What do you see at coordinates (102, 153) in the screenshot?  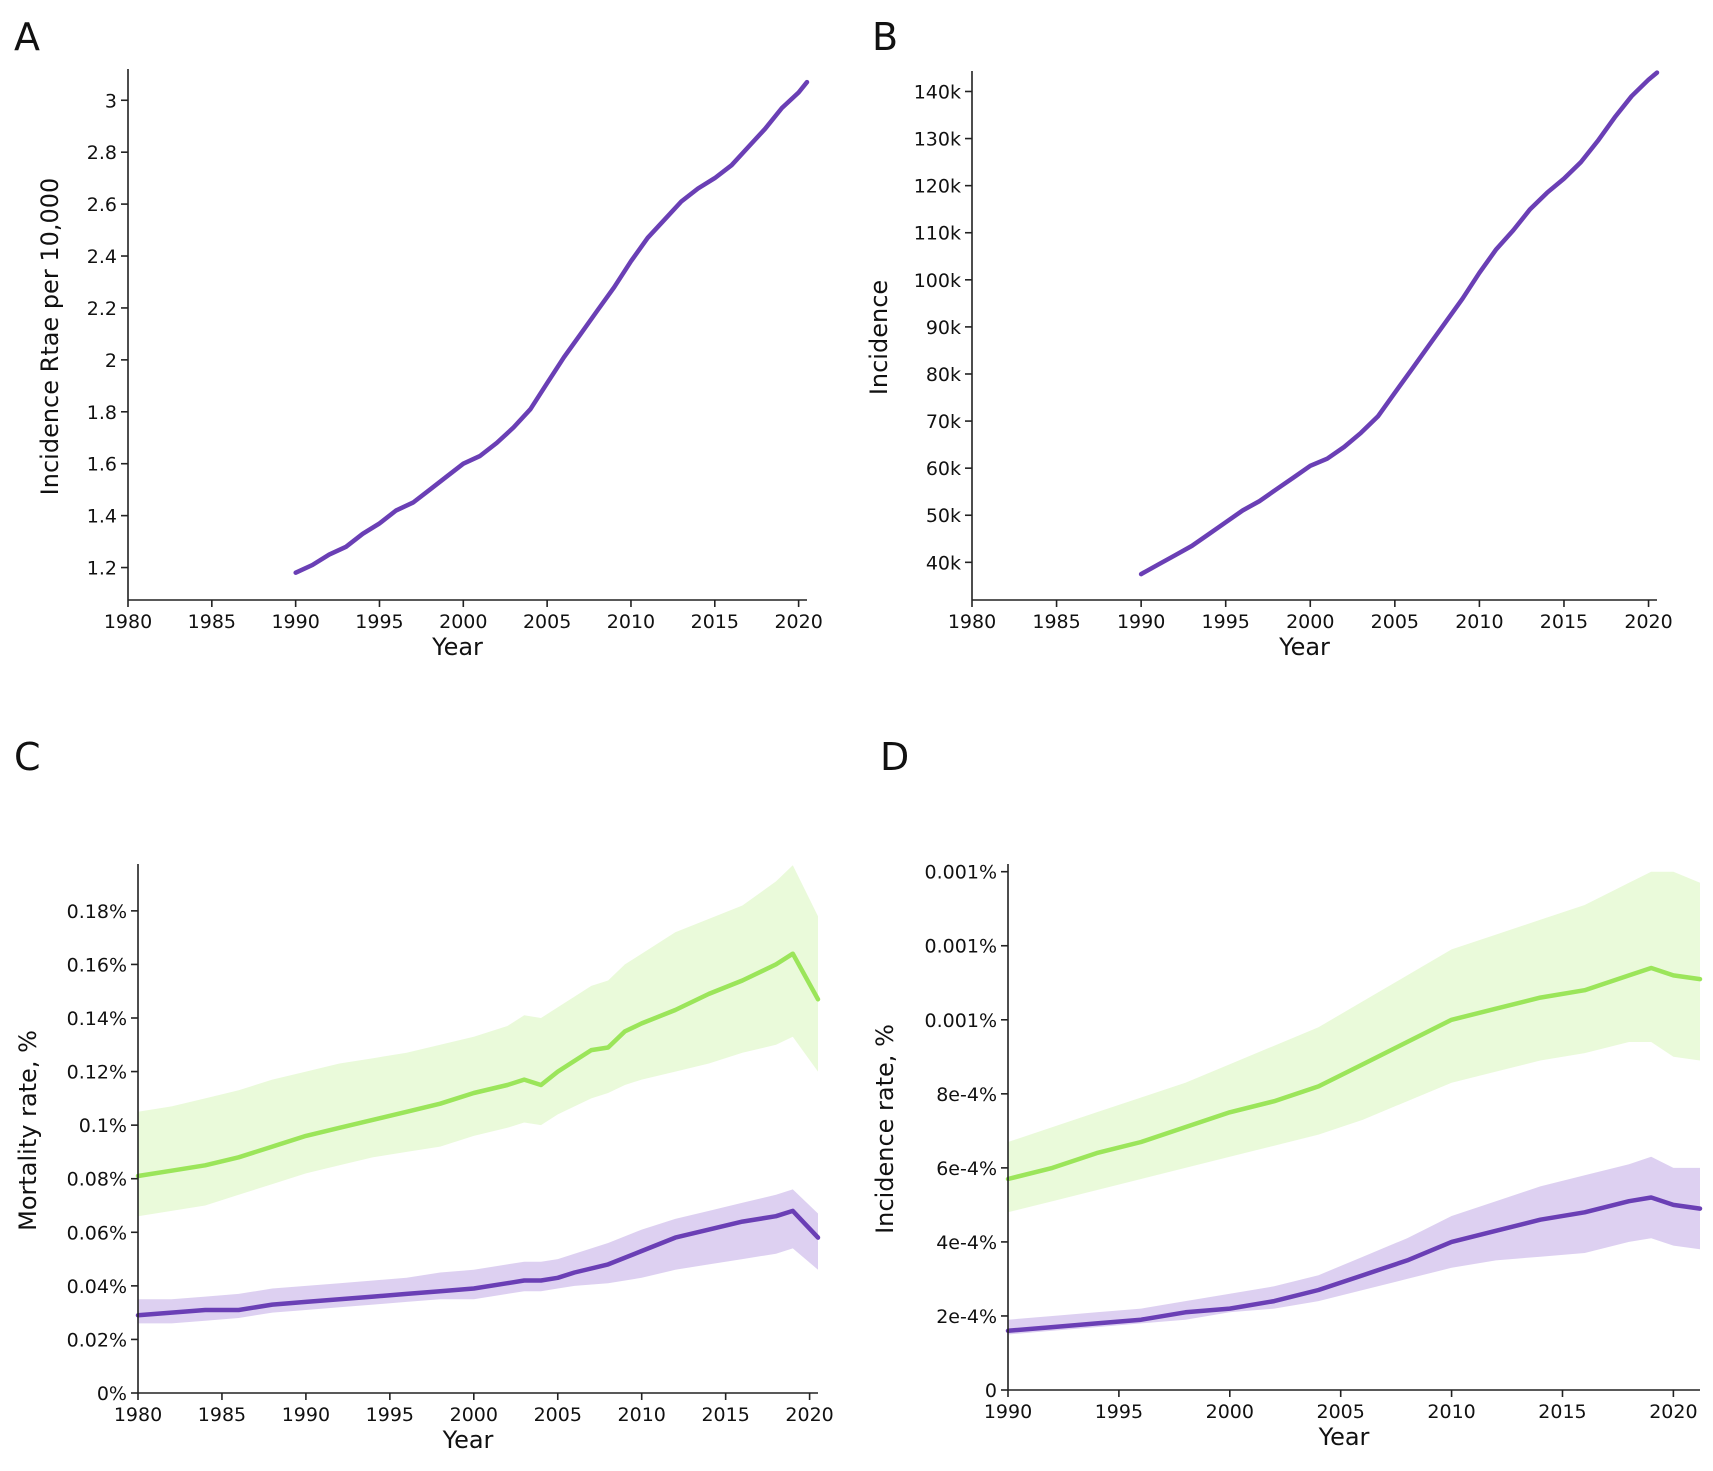 I see `y-tick-label: 2.8` at bounding box center [102, 153].